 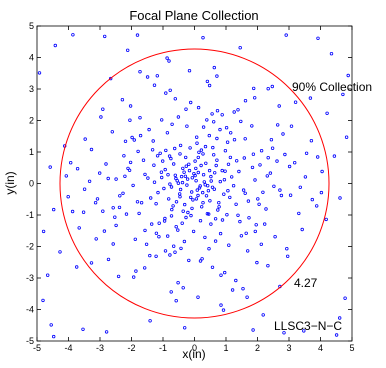 What do you see at coordinates (351, 348) in the screenshot?
I see `x-tick-label: 5` at bounding box center [351, 348].